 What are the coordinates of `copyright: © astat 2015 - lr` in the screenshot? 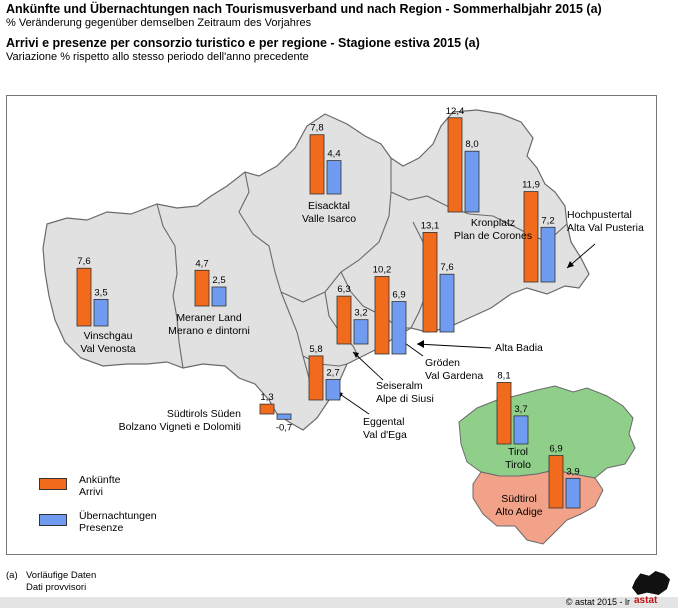 It's located at (597, 602).